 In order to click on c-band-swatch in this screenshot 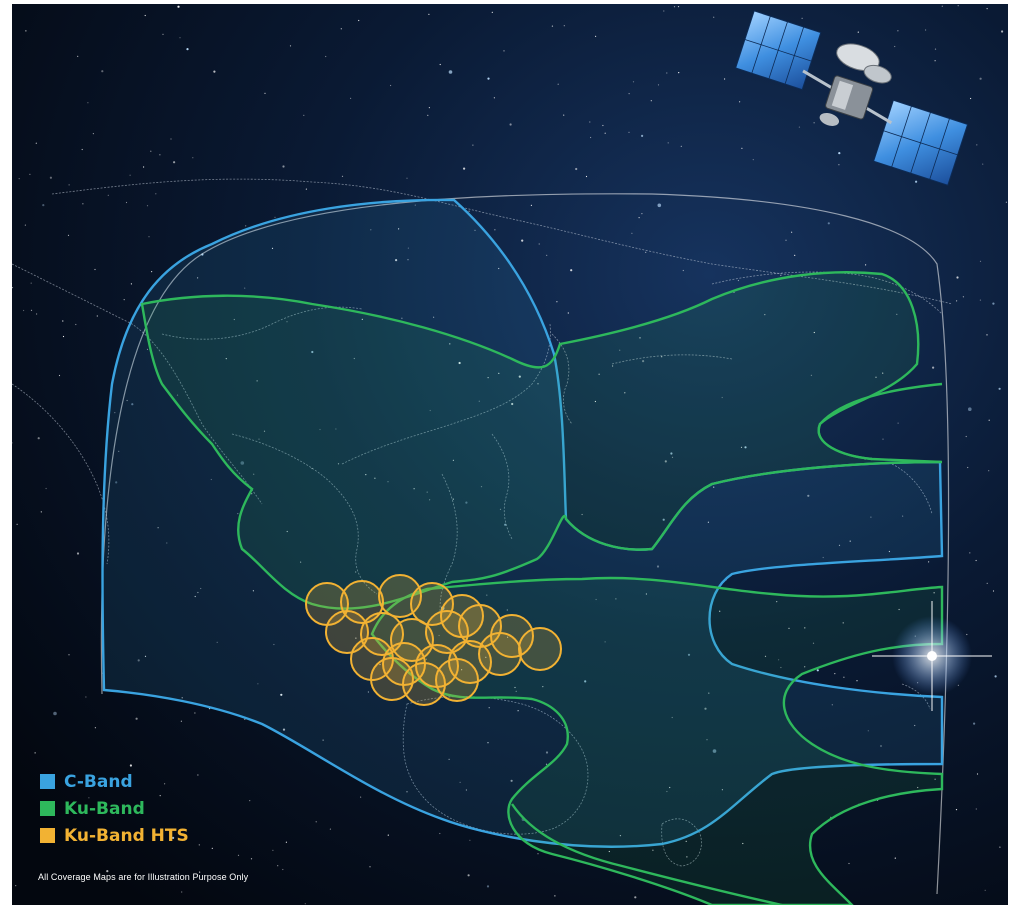, I will do `click(47, 781)`.